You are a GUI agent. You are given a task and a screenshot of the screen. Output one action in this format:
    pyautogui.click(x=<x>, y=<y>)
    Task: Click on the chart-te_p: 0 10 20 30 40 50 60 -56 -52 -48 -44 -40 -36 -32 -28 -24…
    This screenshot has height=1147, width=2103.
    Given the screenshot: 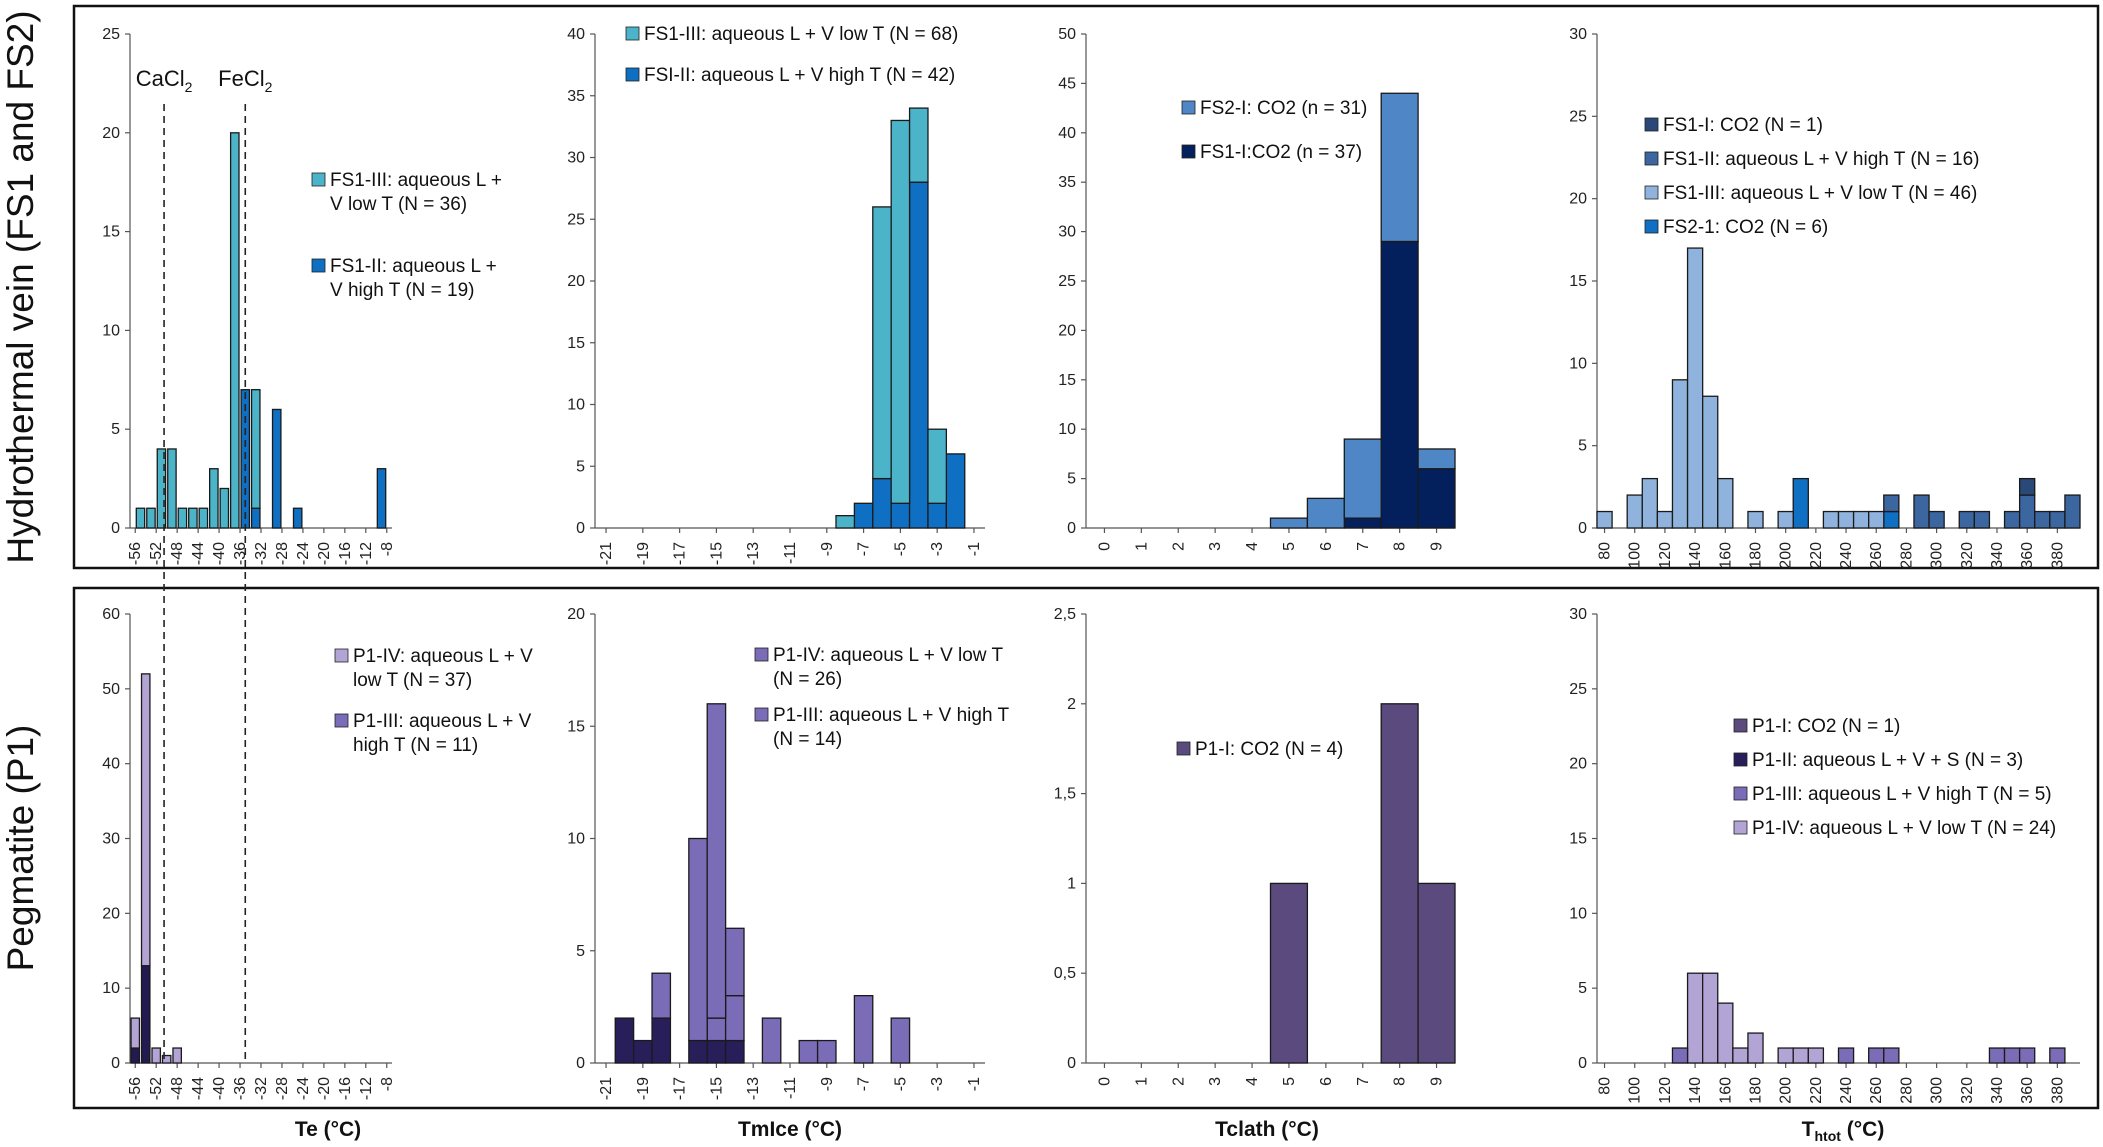 What is the action you would take?
    pyautogui.click(x=317, y=853)
    